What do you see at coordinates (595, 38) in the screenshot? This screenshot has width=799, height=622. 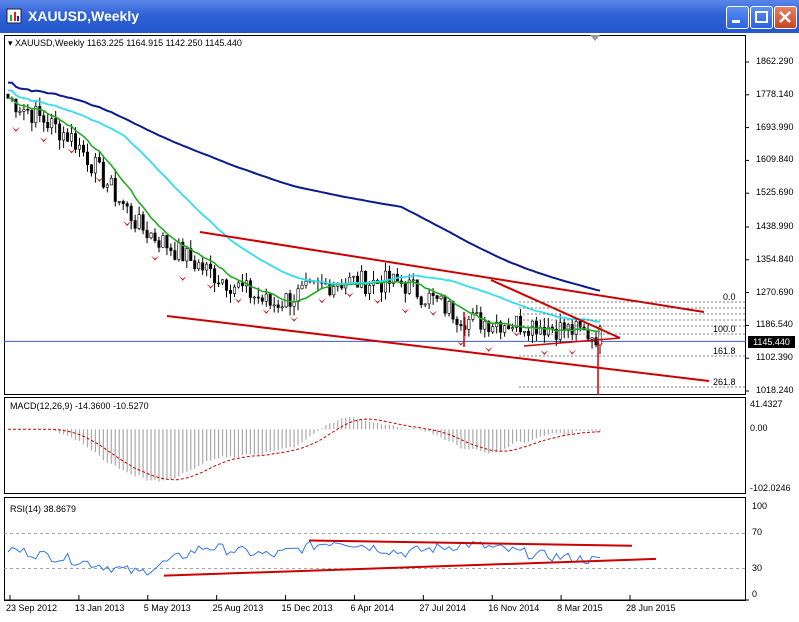 I see `shift-marker-icon` at bounding box center [595, 38].